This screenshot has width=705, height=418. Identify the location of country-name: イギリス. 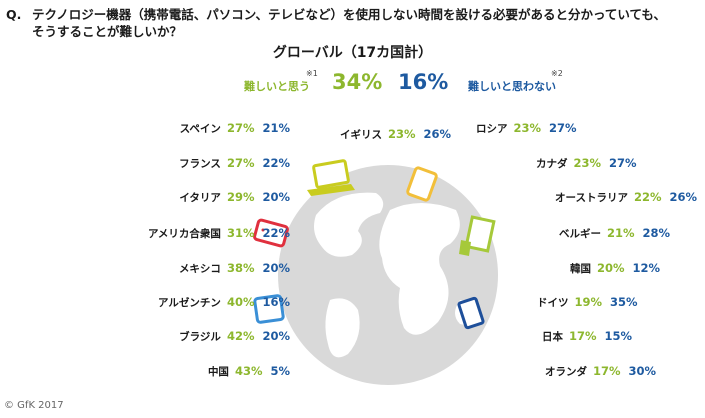
(361, 135).